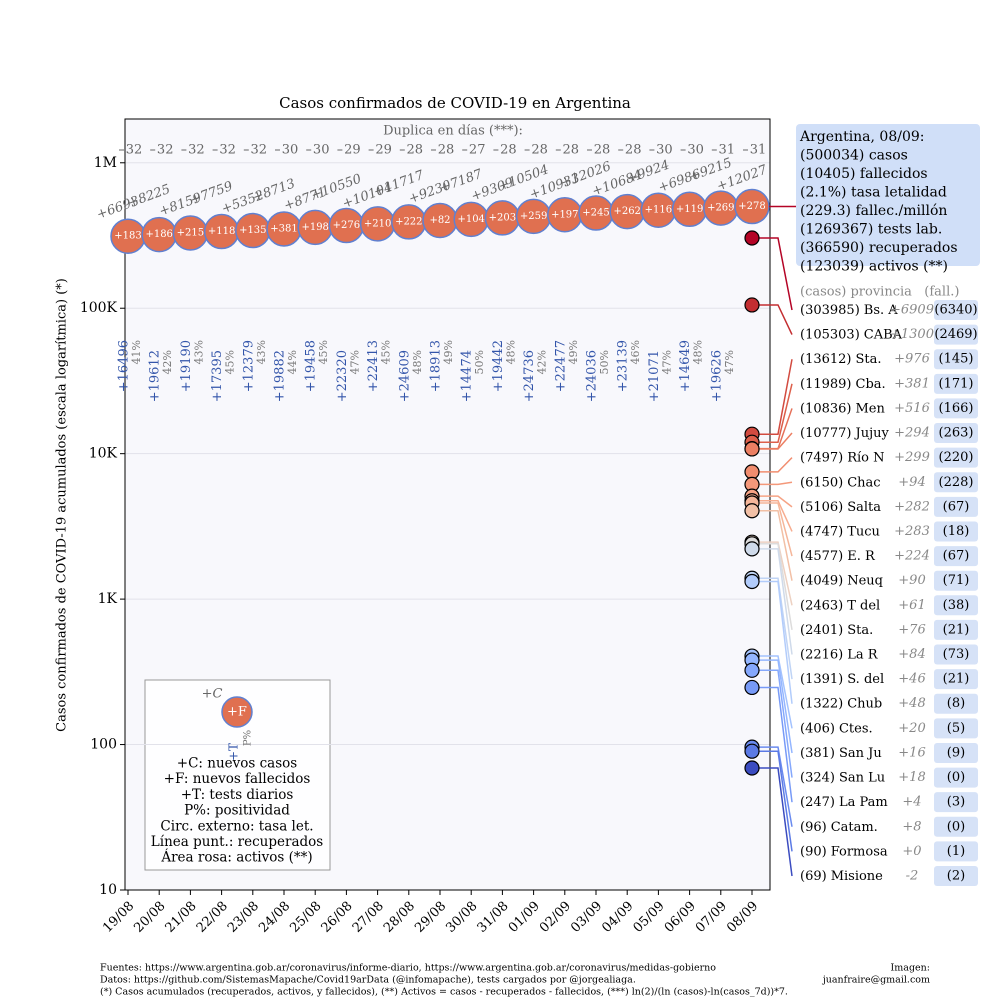  Describe the element at coordinates (844, 802) in the screenshot. I see `province-label: (247) La Pam` at that location.